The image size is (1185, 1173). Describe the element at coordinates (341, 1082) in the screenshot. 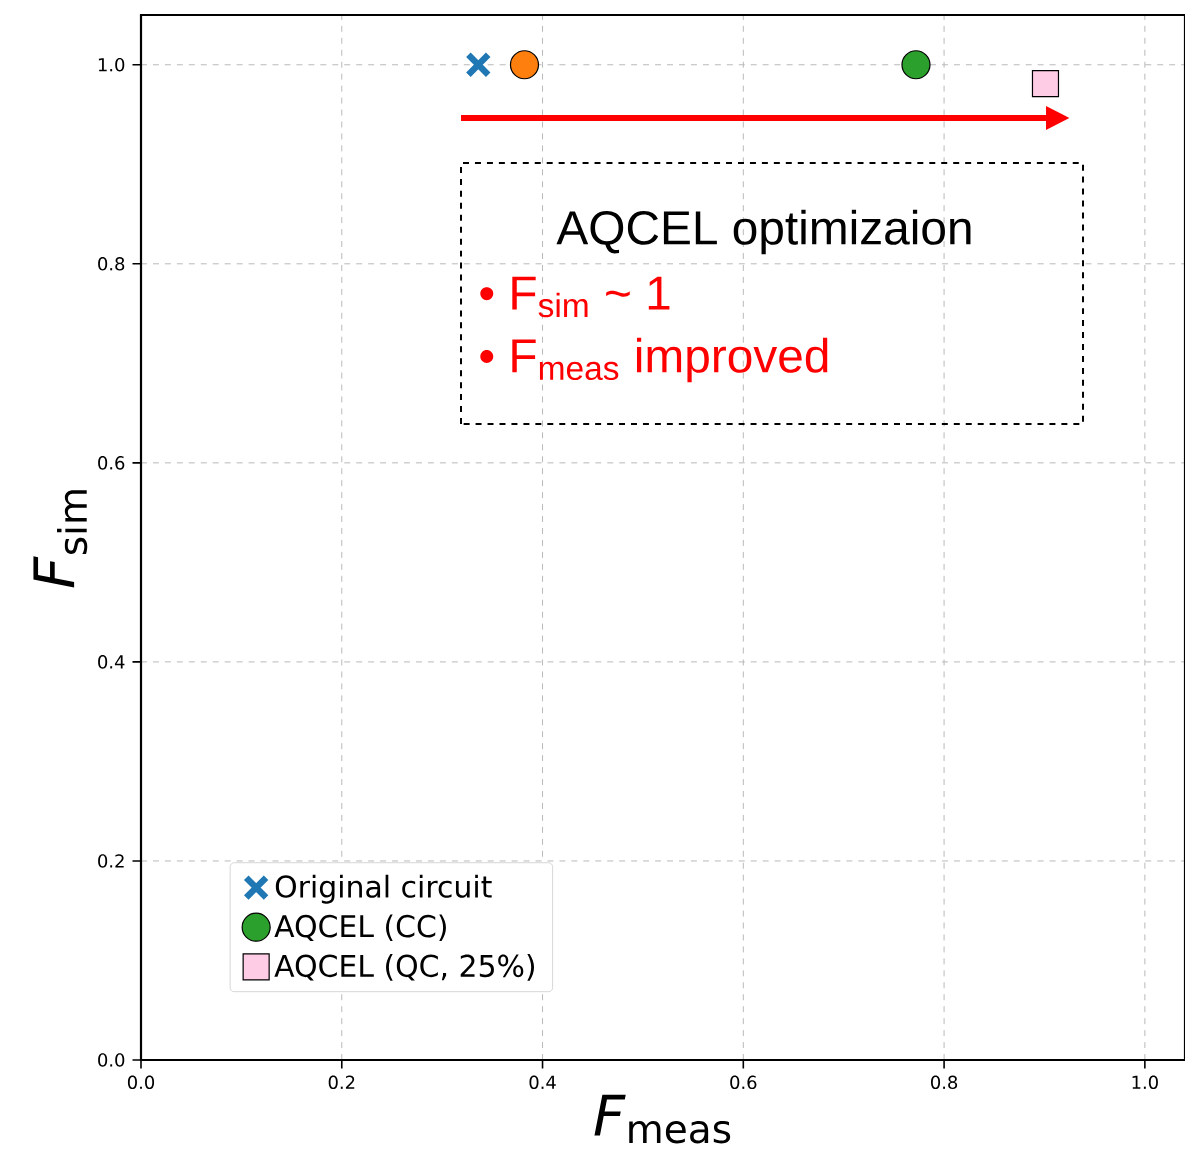

I see `x-tick-label: 0.2` at that location.